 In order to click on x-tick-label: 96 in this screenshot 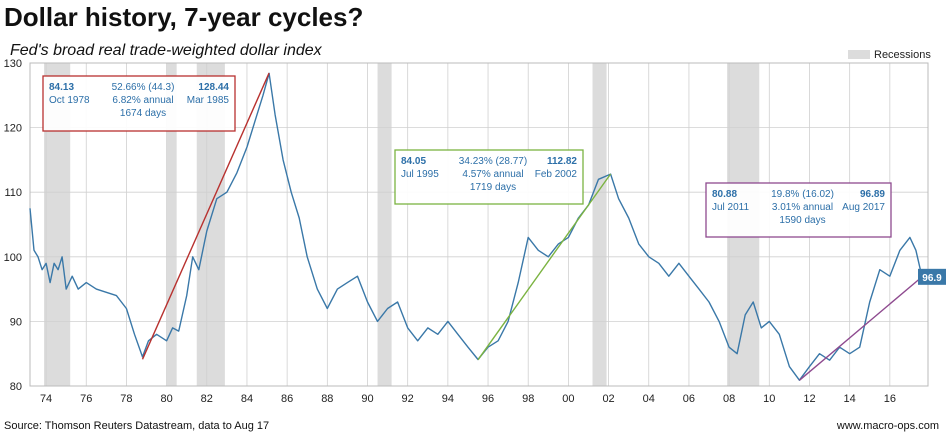, I will do `click(488, 399)`.